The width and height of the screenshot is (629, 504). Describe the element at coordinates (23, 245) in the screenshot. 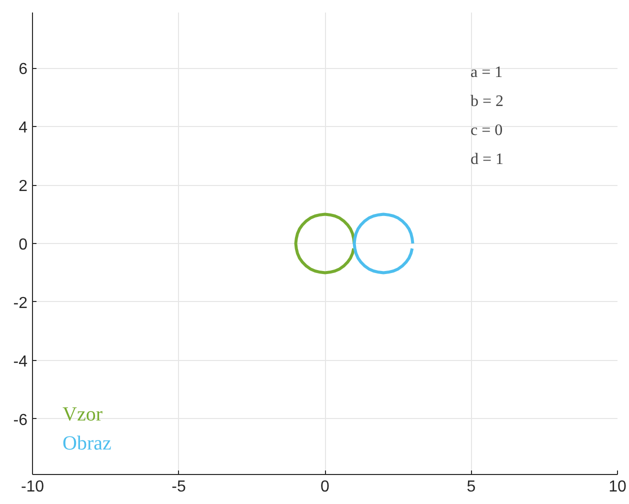

I see `y-tick-label: 0` at that location.